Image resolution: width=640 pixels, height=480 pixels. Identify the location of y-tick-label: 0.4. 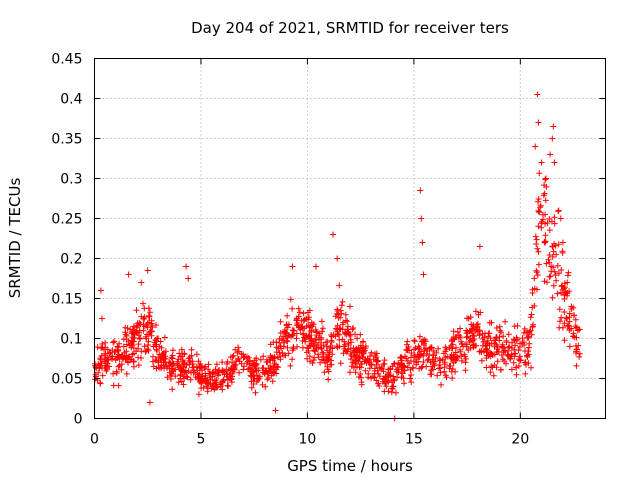
(71, 100).